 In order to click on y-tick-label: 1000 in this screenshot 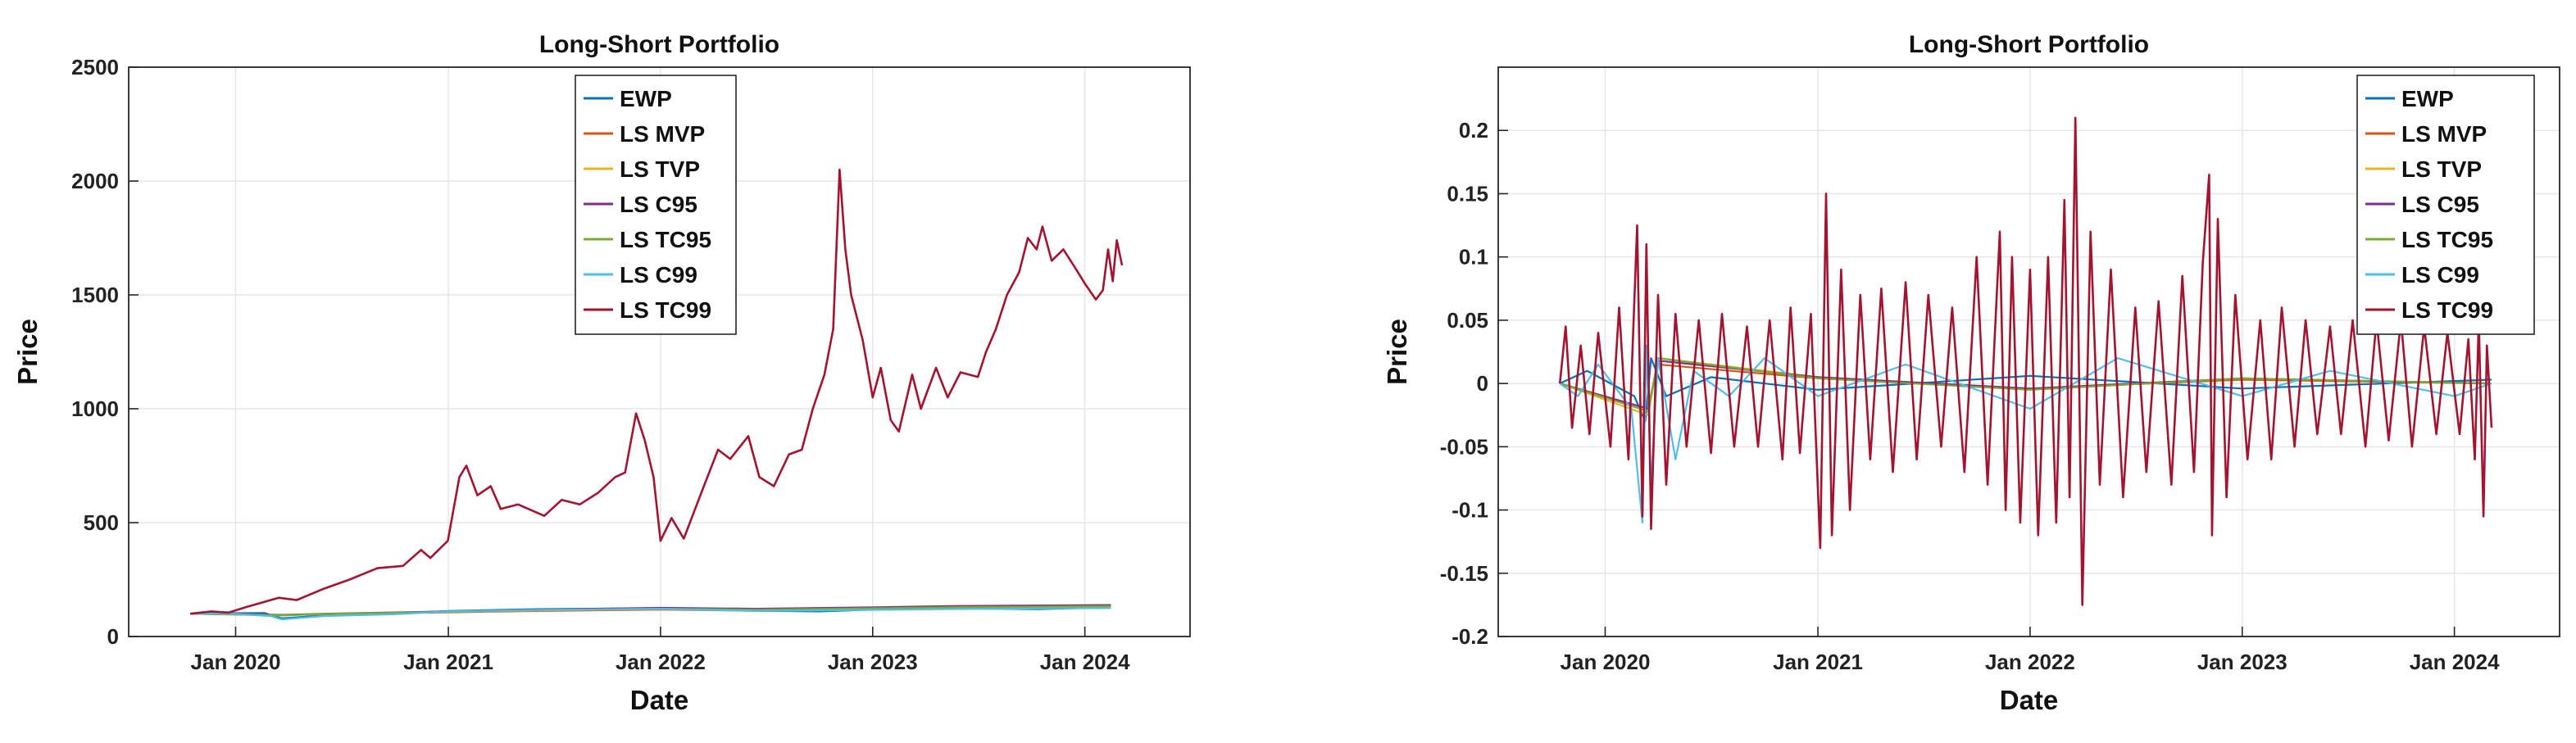, I will do `click(95, 408)`.